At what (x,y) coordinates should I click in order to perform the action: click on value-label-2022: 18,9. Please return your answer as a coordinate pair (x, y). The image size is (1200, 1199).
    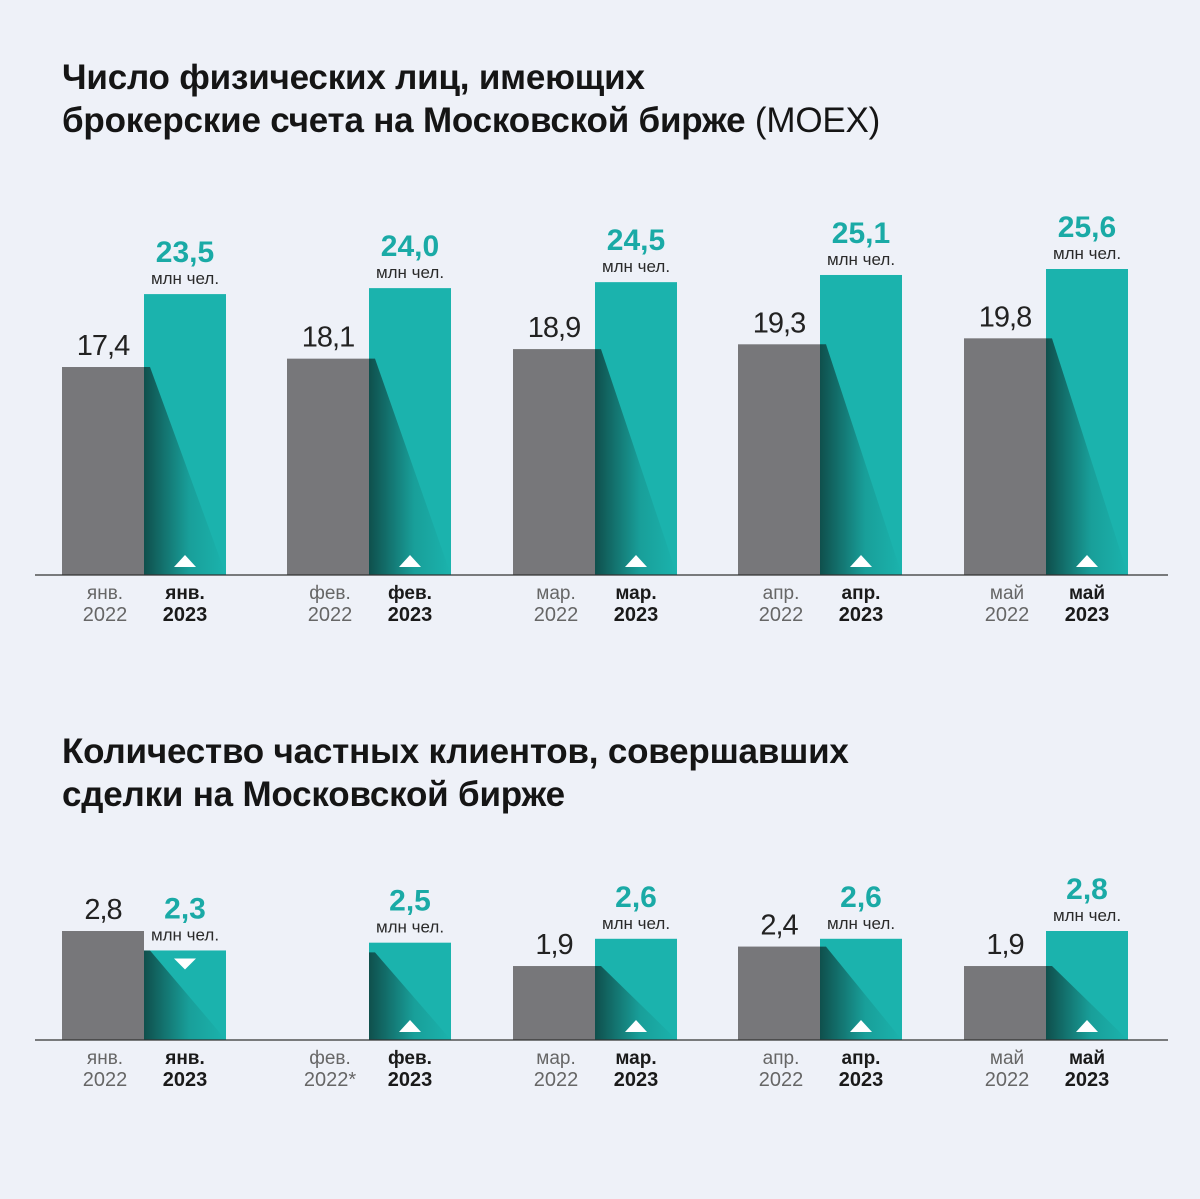
    Looking at the image, I should click on (554, 328).